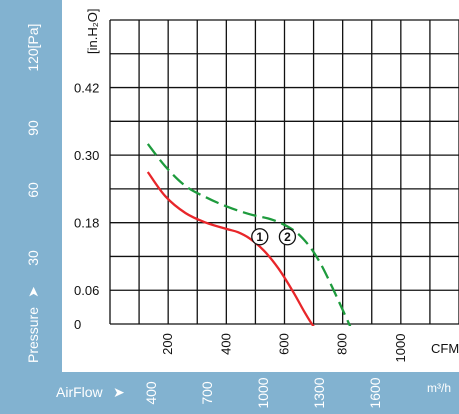 This screenshot has height=414, width=459. Describe the element at coordinates (375, 392) in the screenshot. I see `x-tick-label-m3h: 1600` at that location.